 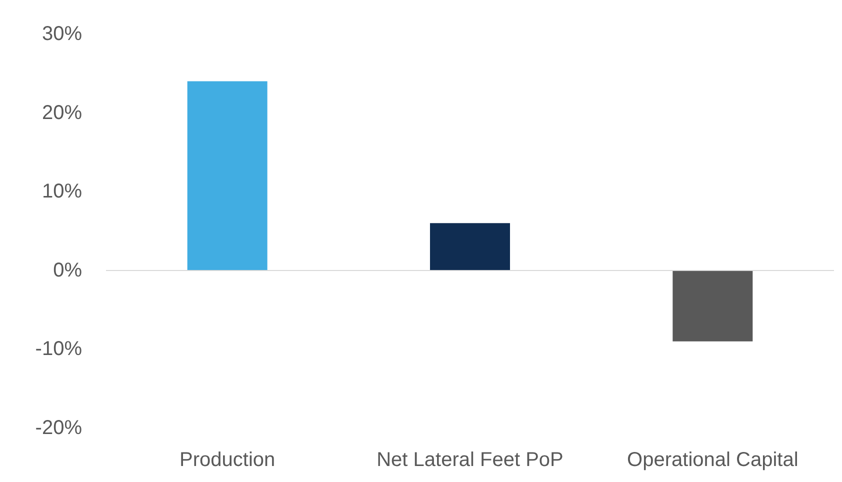 What do you see at coordinates (67, 270) in the screenshot?
I see `y-tick-label: 0%` at bounding box center [67, 270].